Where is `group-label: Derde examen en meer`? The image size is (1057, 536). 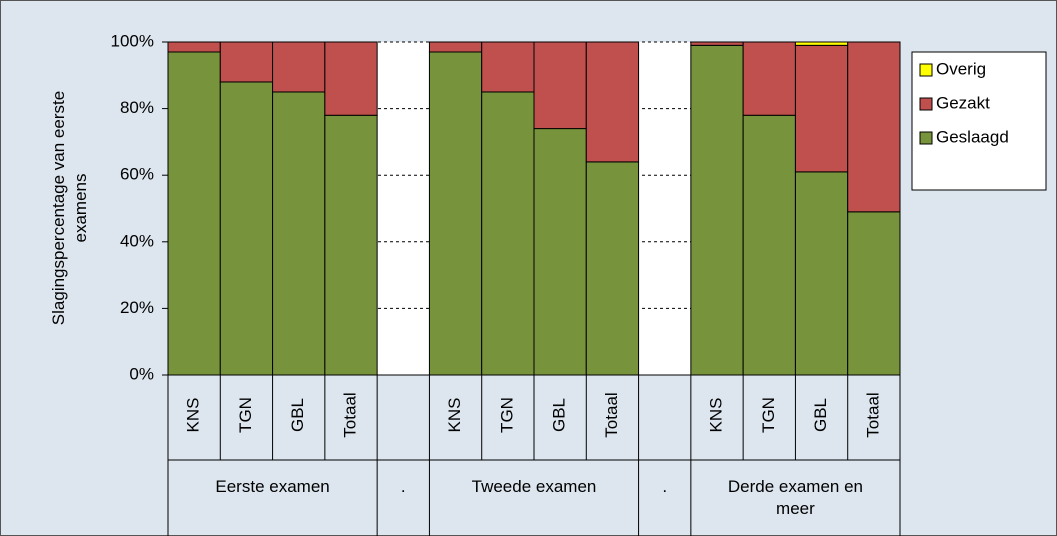
group-label: Derde examen en meer is located at coordinates (795, 497).